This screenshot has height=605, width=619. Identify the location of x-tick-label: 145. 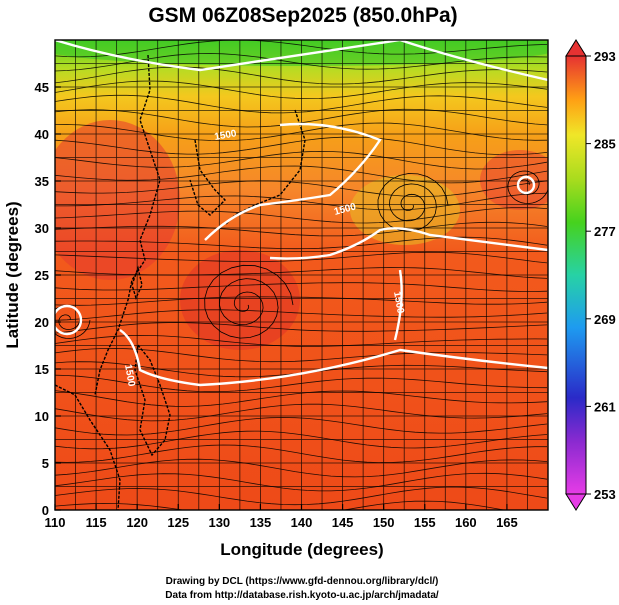
(343, 522).